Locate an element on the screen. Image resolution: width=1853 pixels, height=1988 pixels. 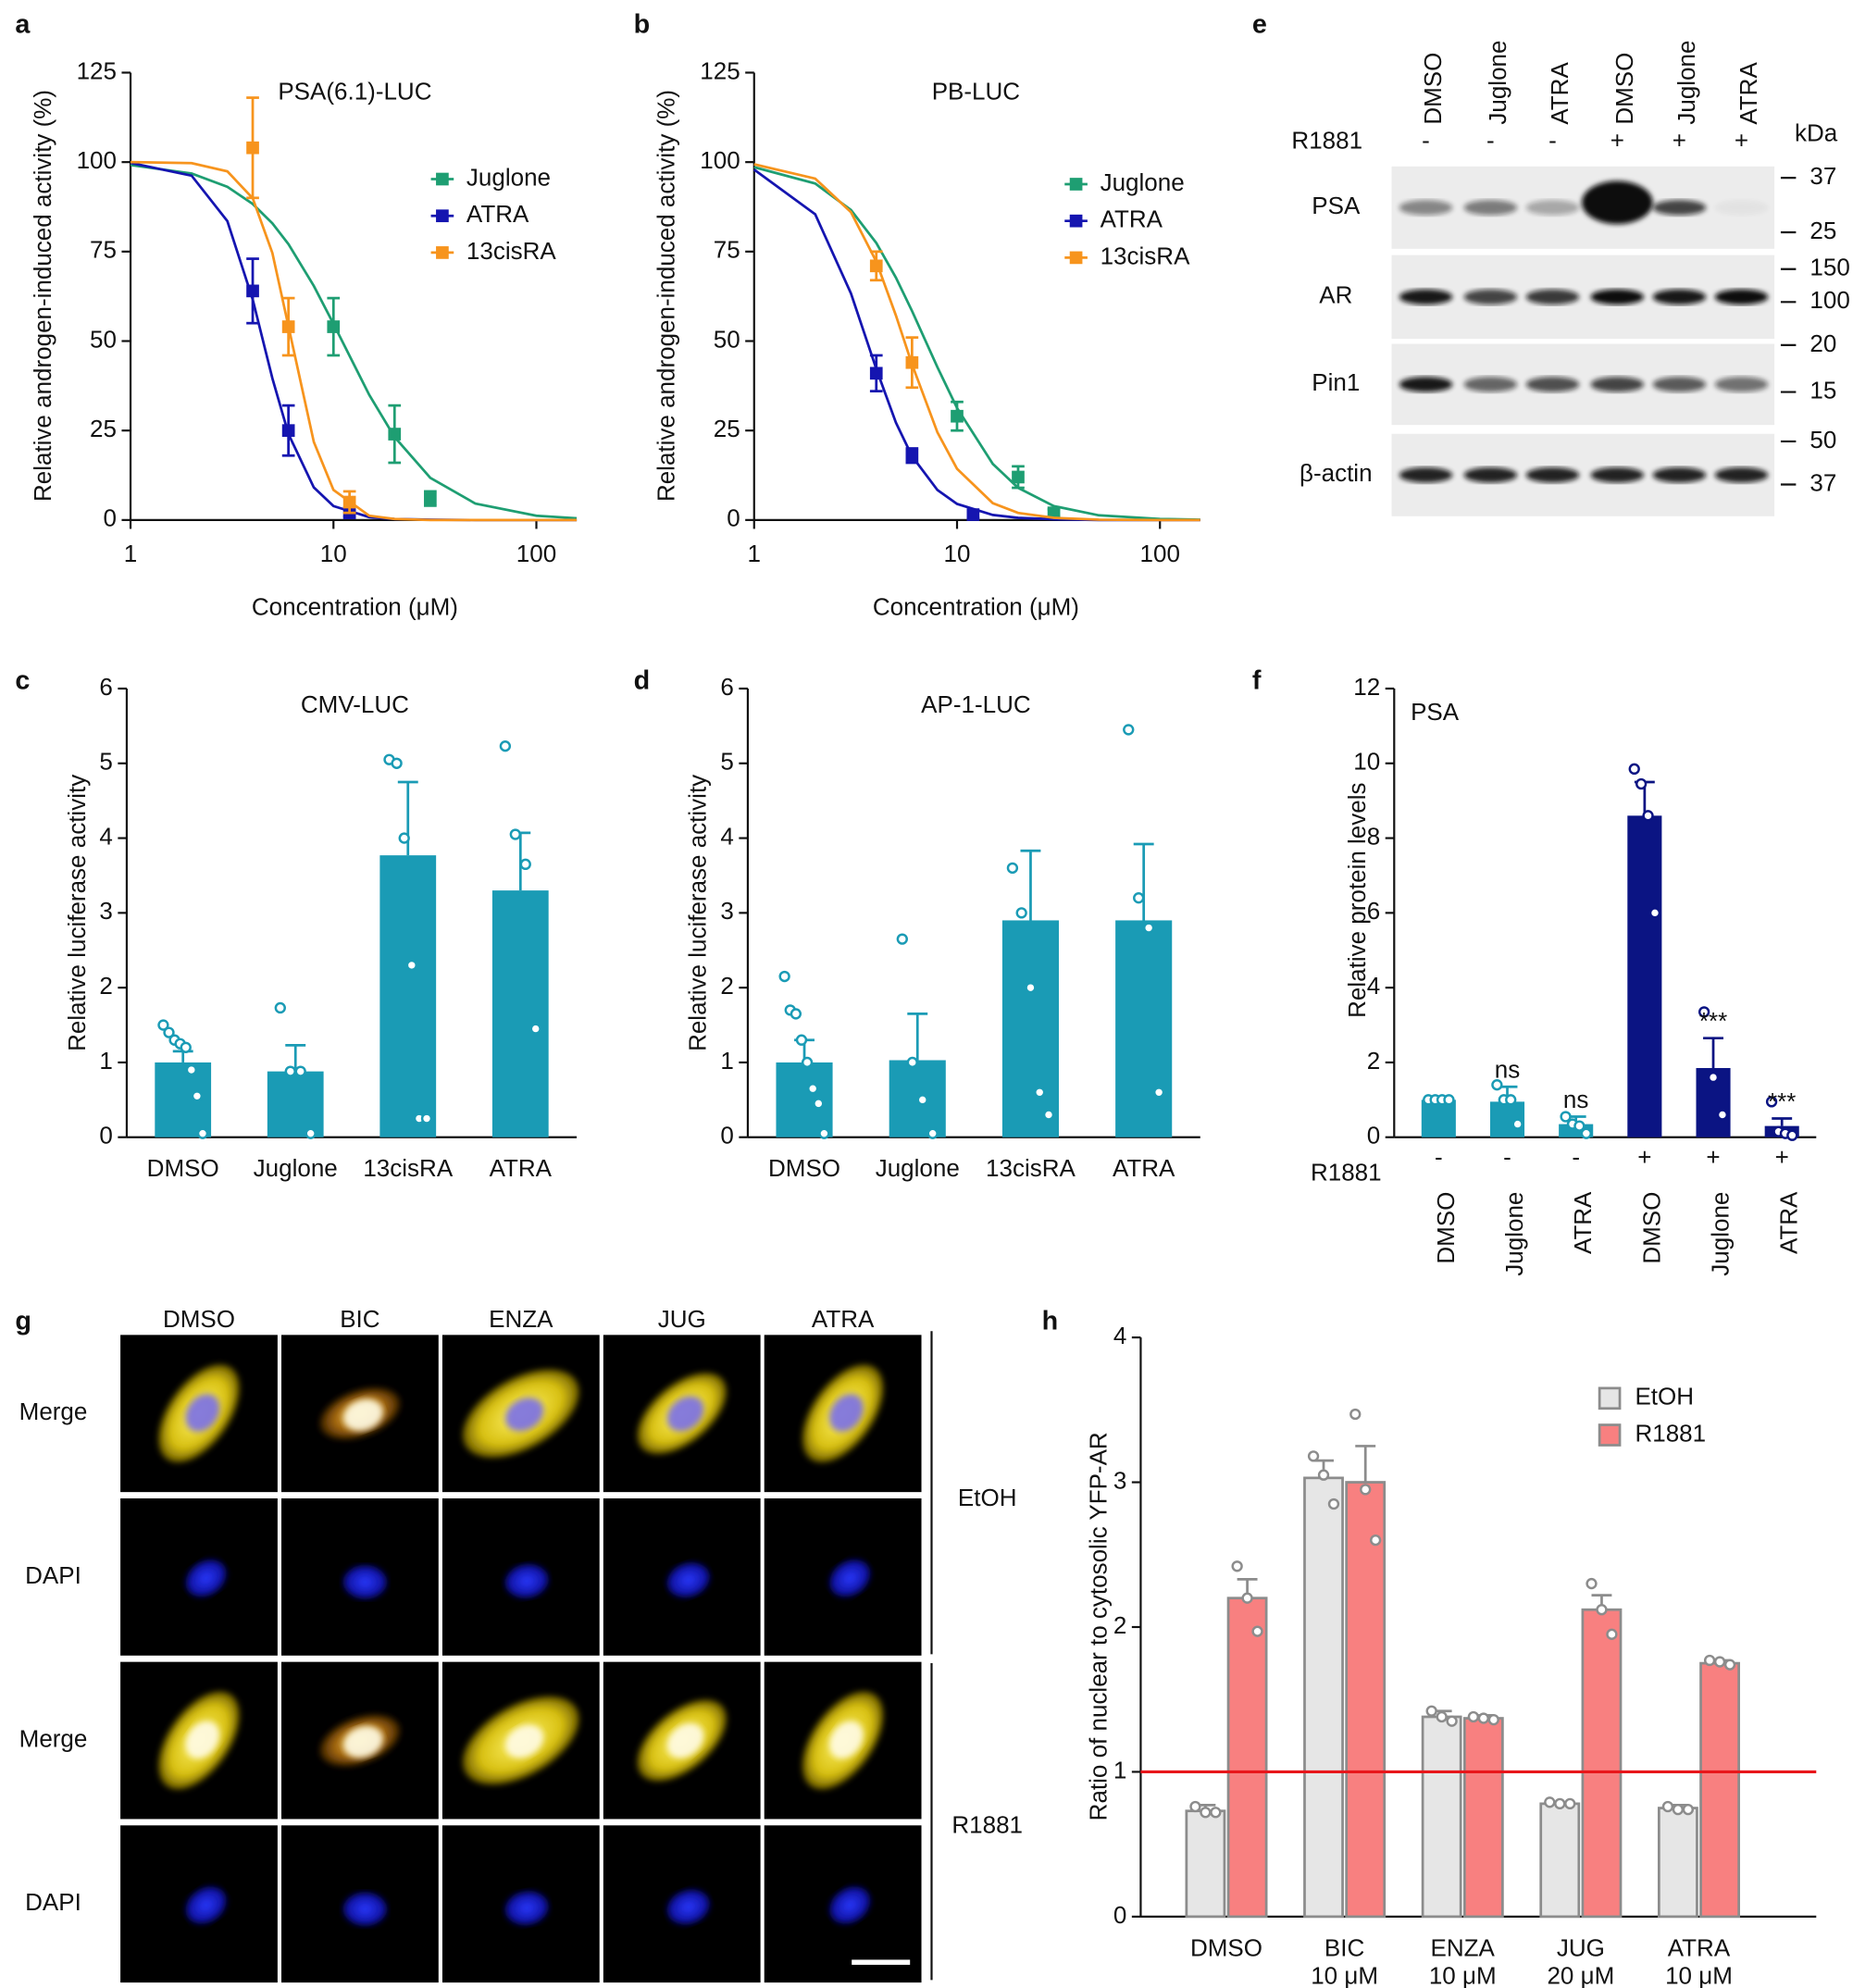
condition-label: R1881 is located at coordinates (987, 1825).